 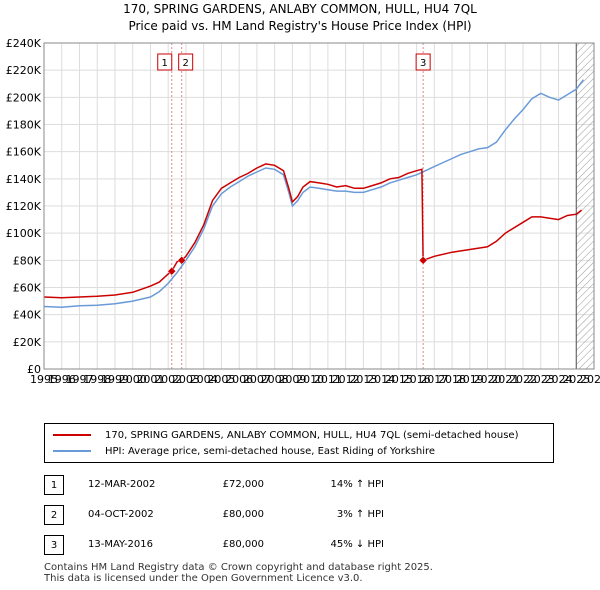 I want to click on y-tick-label: £20K, so click(x=27, y=342).